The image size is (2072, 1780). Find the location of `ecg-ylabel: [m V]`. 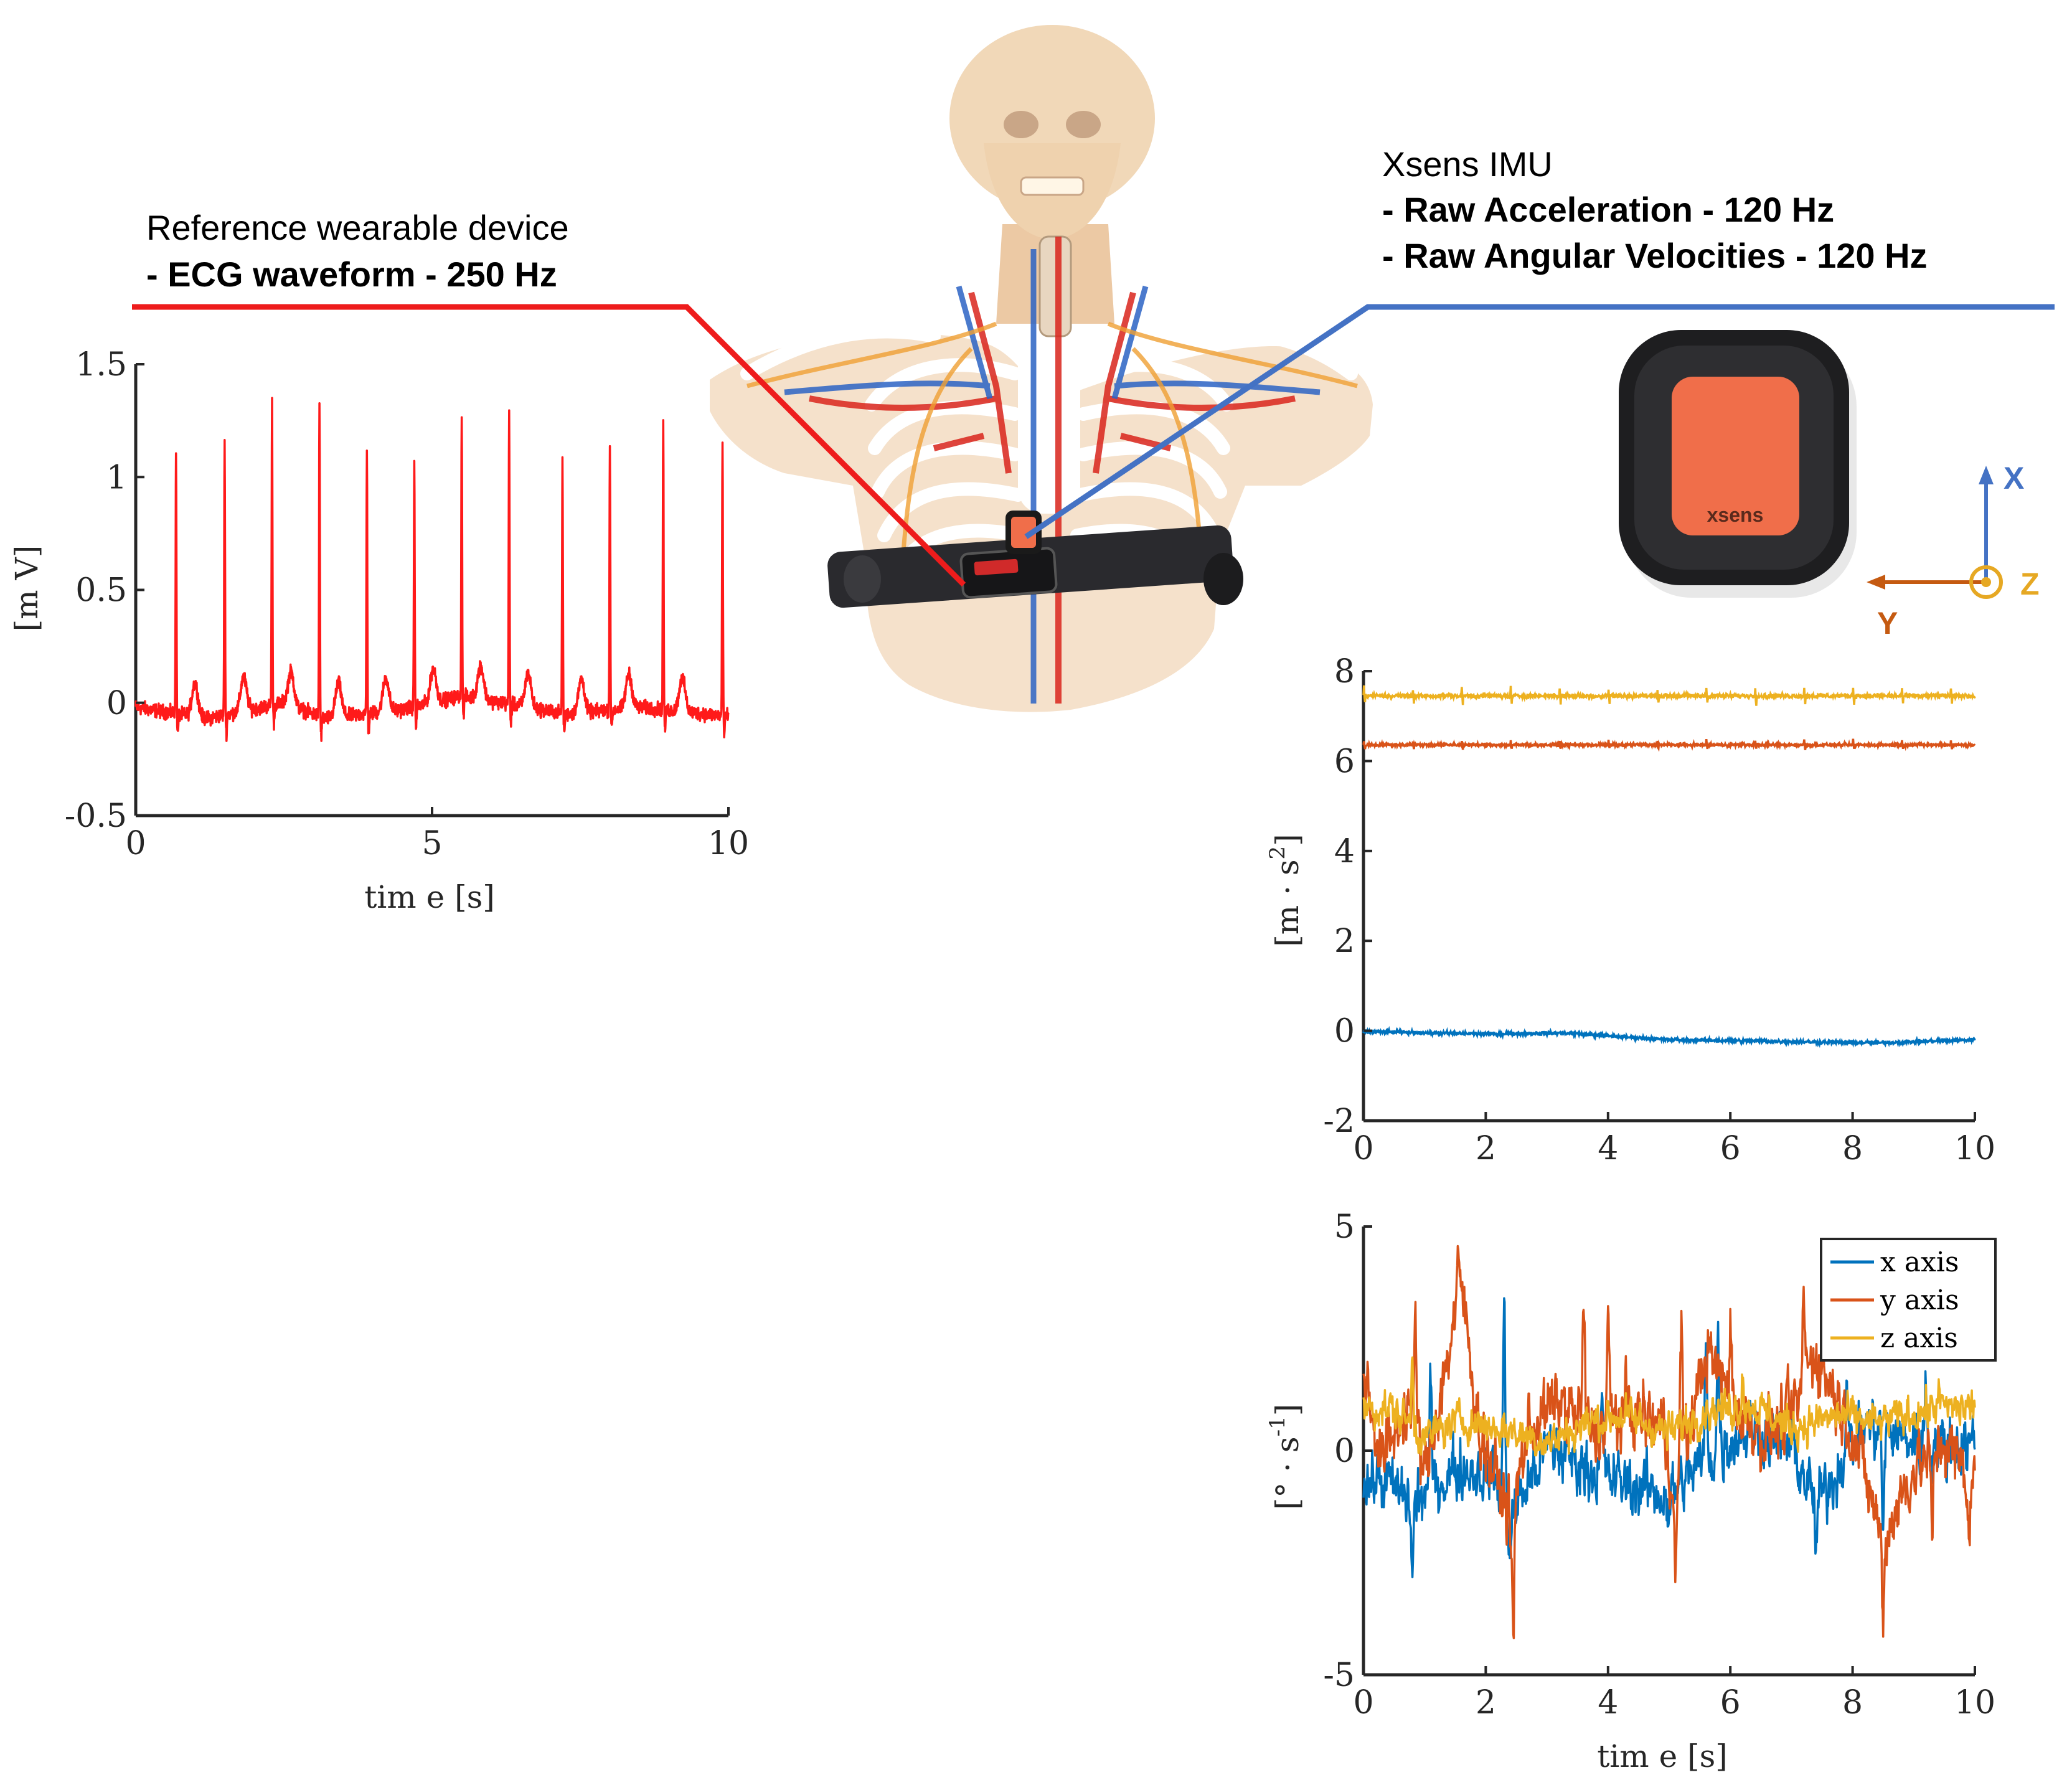

ecg-ylabel: [m V] is located at coordinates (27, 588).